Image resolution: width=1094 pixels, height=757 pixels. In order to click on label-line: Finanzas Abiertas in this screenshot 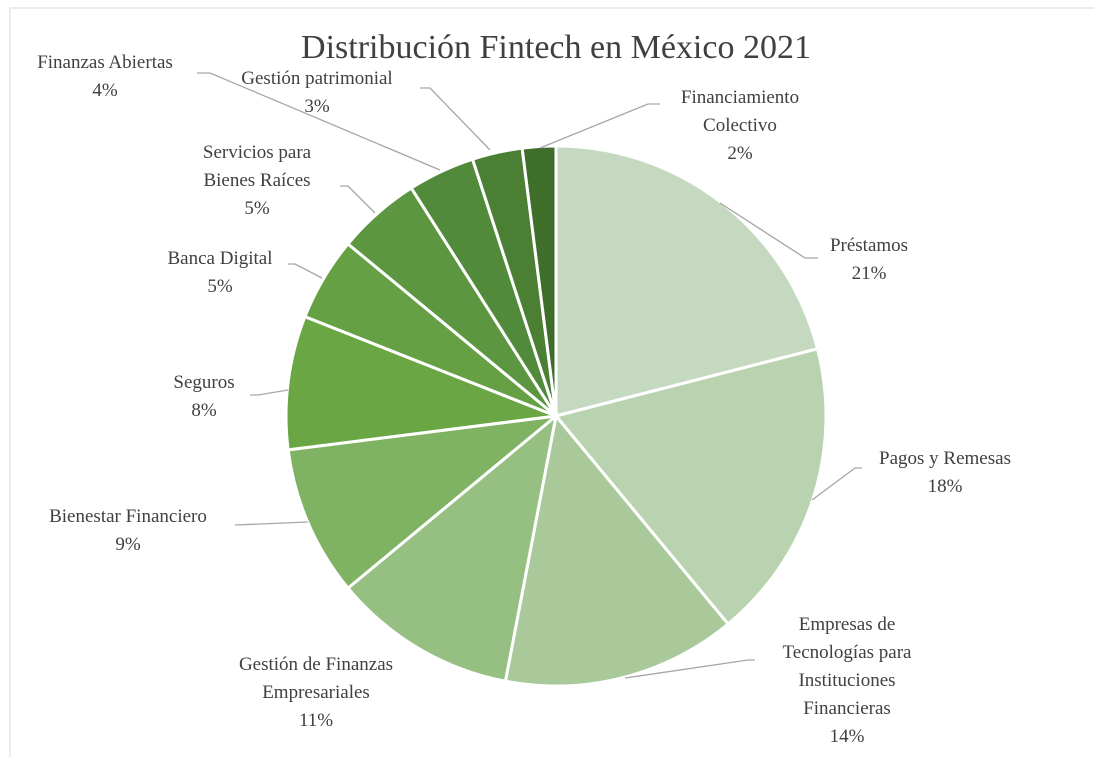, I will do `click(105, 62)`.